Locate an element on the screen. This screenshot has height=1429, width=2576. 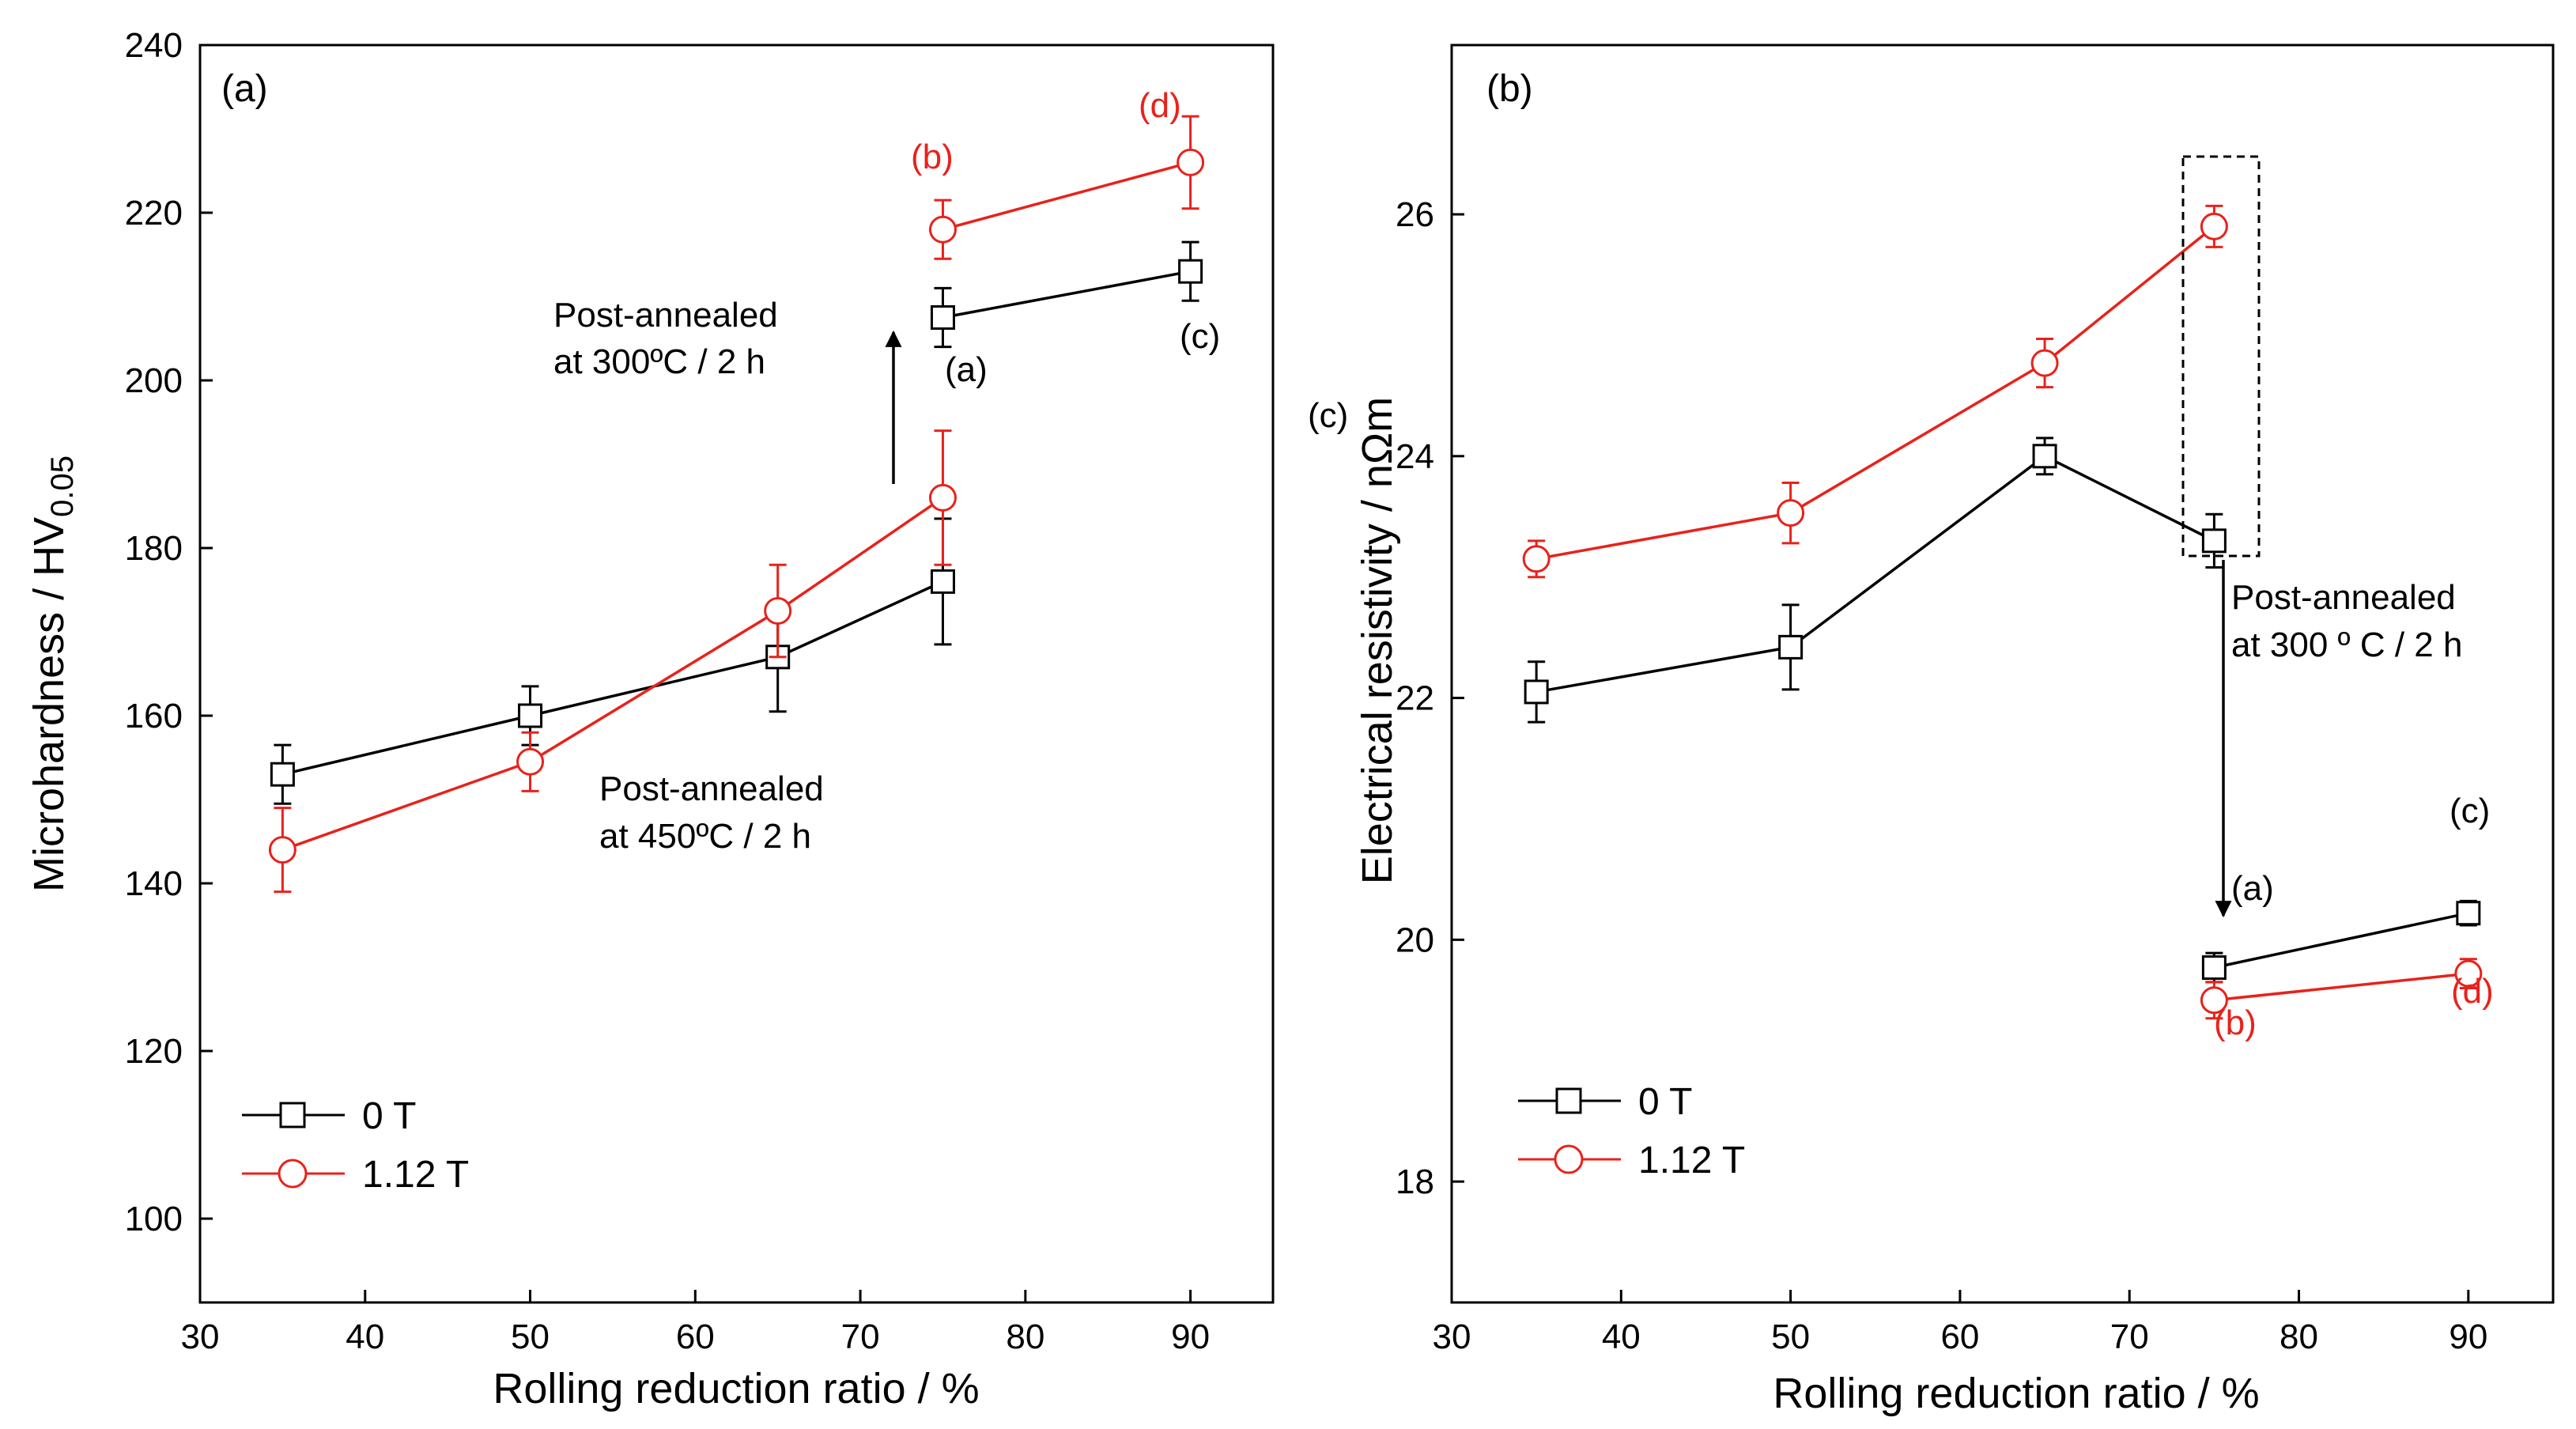
y-tick-label-a-4: 180 is located at coordinates (154, 548).